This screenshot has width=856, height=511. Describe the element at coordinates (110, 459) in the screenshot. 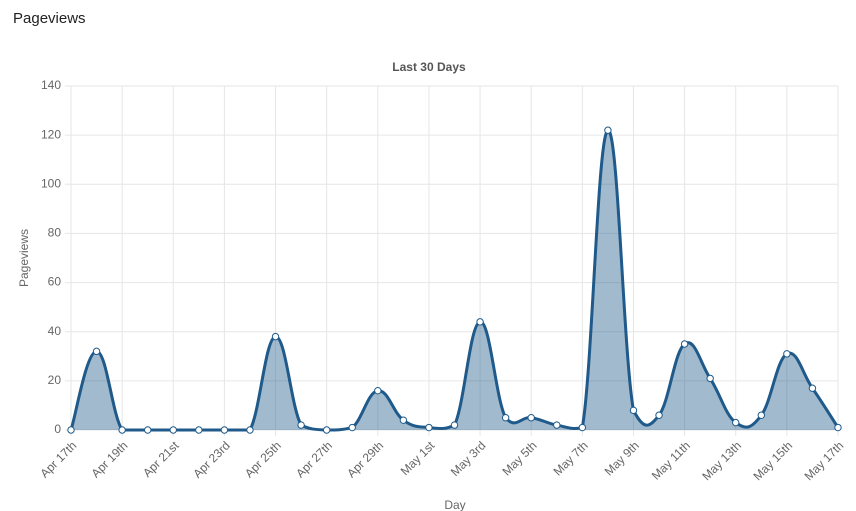

I see `x-tick-label: Apr 19th` at that location.